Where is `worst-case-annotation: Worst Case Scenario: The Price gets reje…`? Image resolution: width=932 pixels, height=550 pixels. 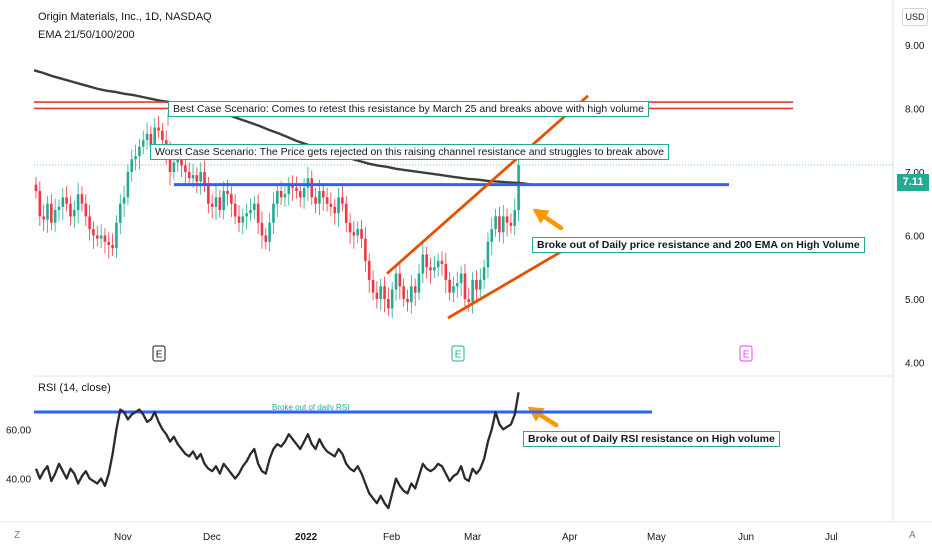
worst-case-annotation: Worst Case Scenario: The Price gets reje… is located at coordinates (410, 152).